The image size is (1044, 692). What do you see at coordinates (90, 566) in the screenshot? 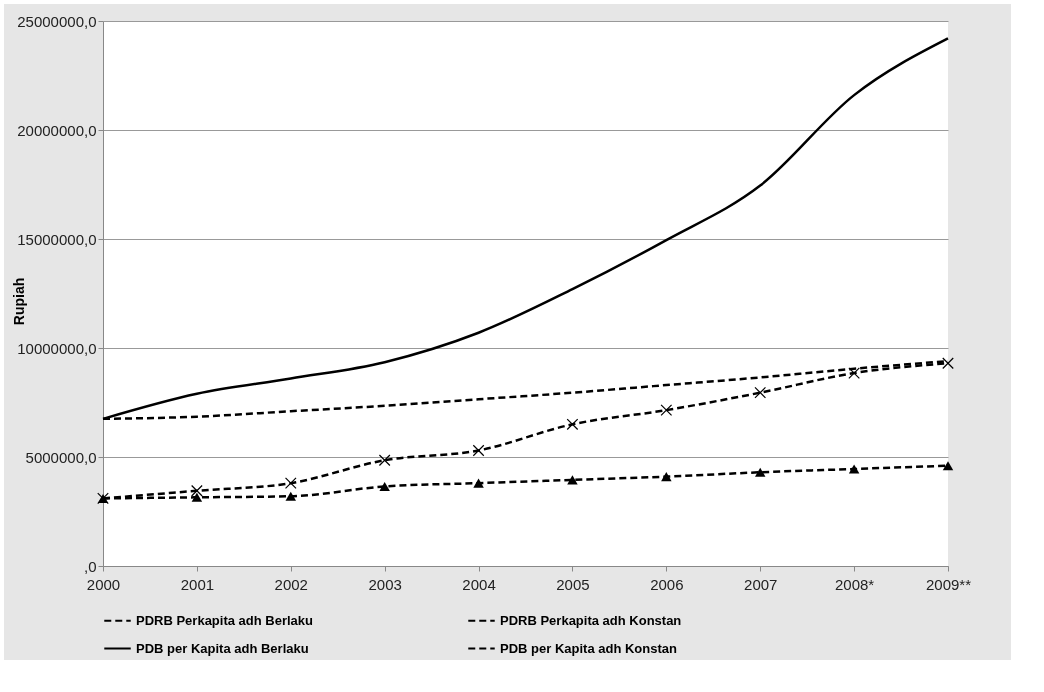
I see `y-tick-label: ,0` at bounding box center [90, 566].